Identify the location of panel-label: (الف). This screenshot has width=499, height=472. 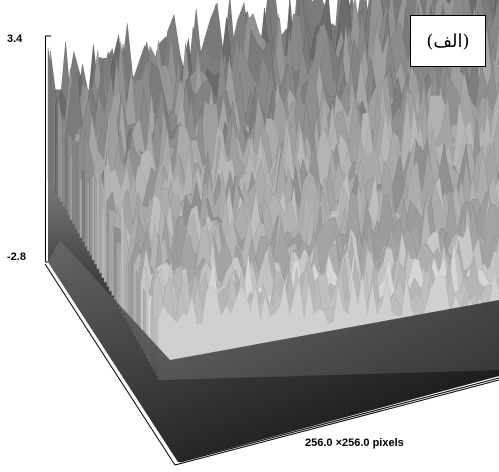
(448, 41).